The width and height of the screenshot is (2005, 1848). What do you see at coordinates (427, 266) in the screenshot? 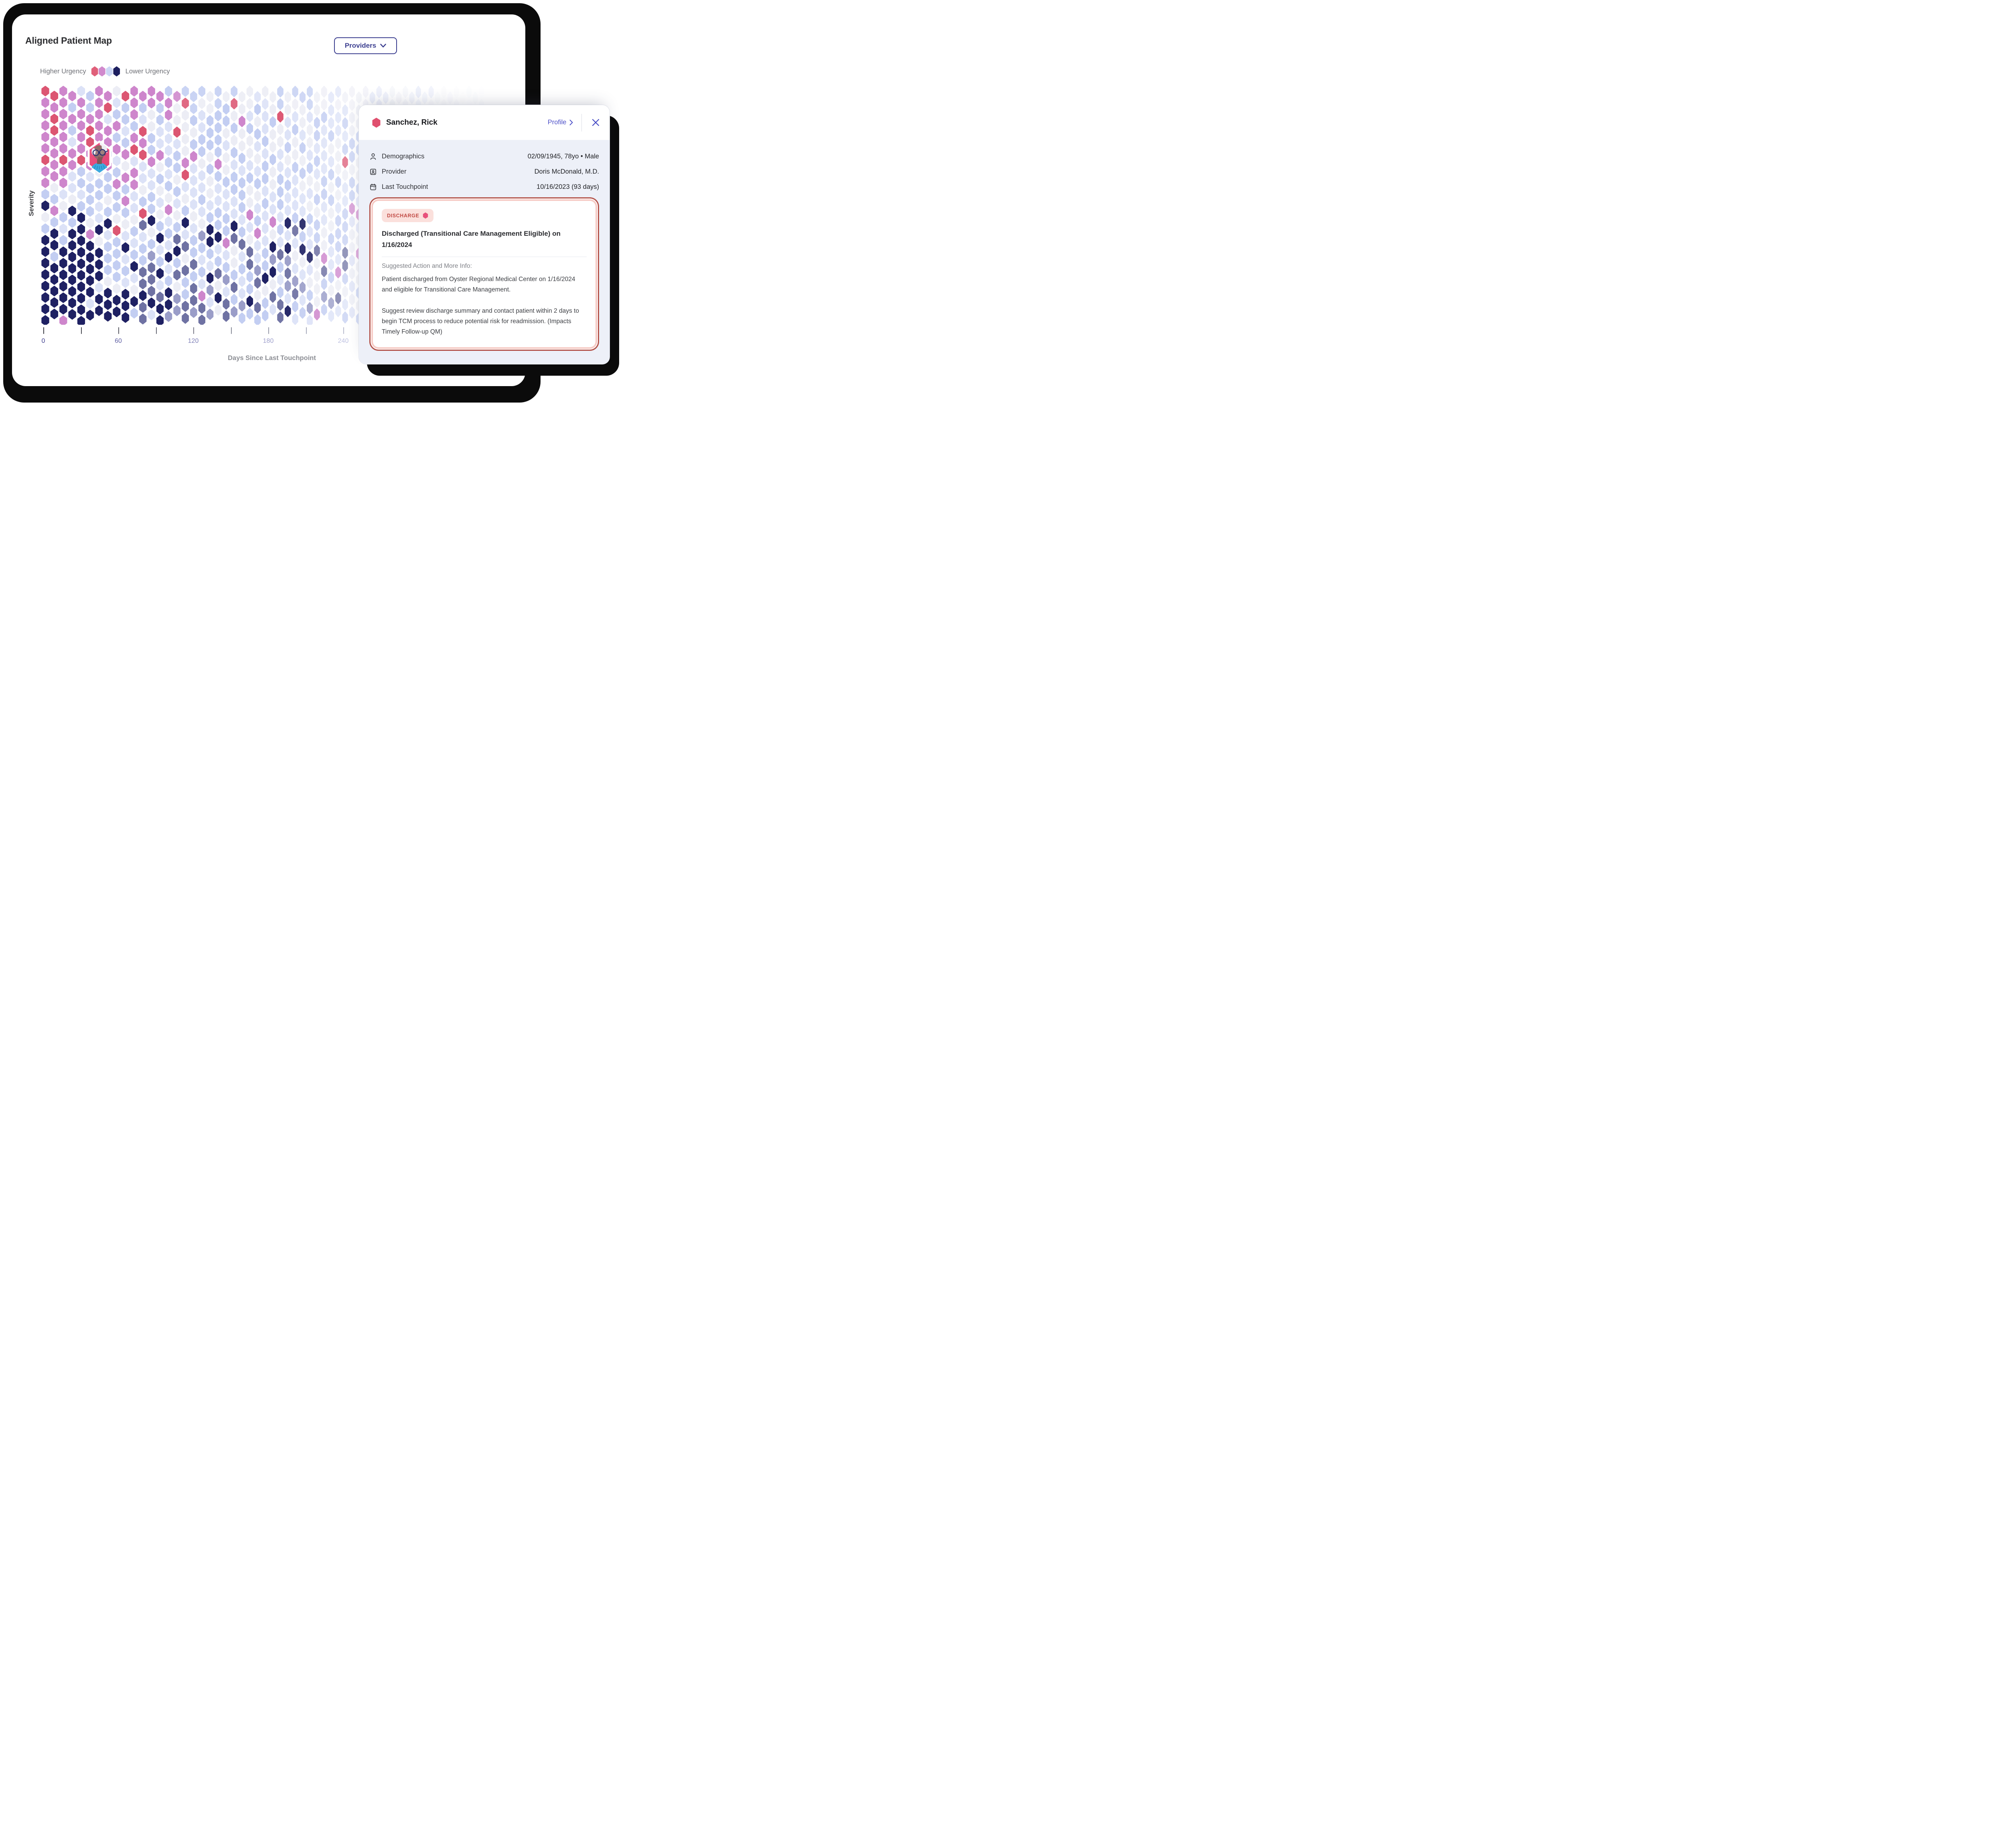
I see `suggested-action-label: Suggested Action and More Info:` at bounding box center [427, 266].